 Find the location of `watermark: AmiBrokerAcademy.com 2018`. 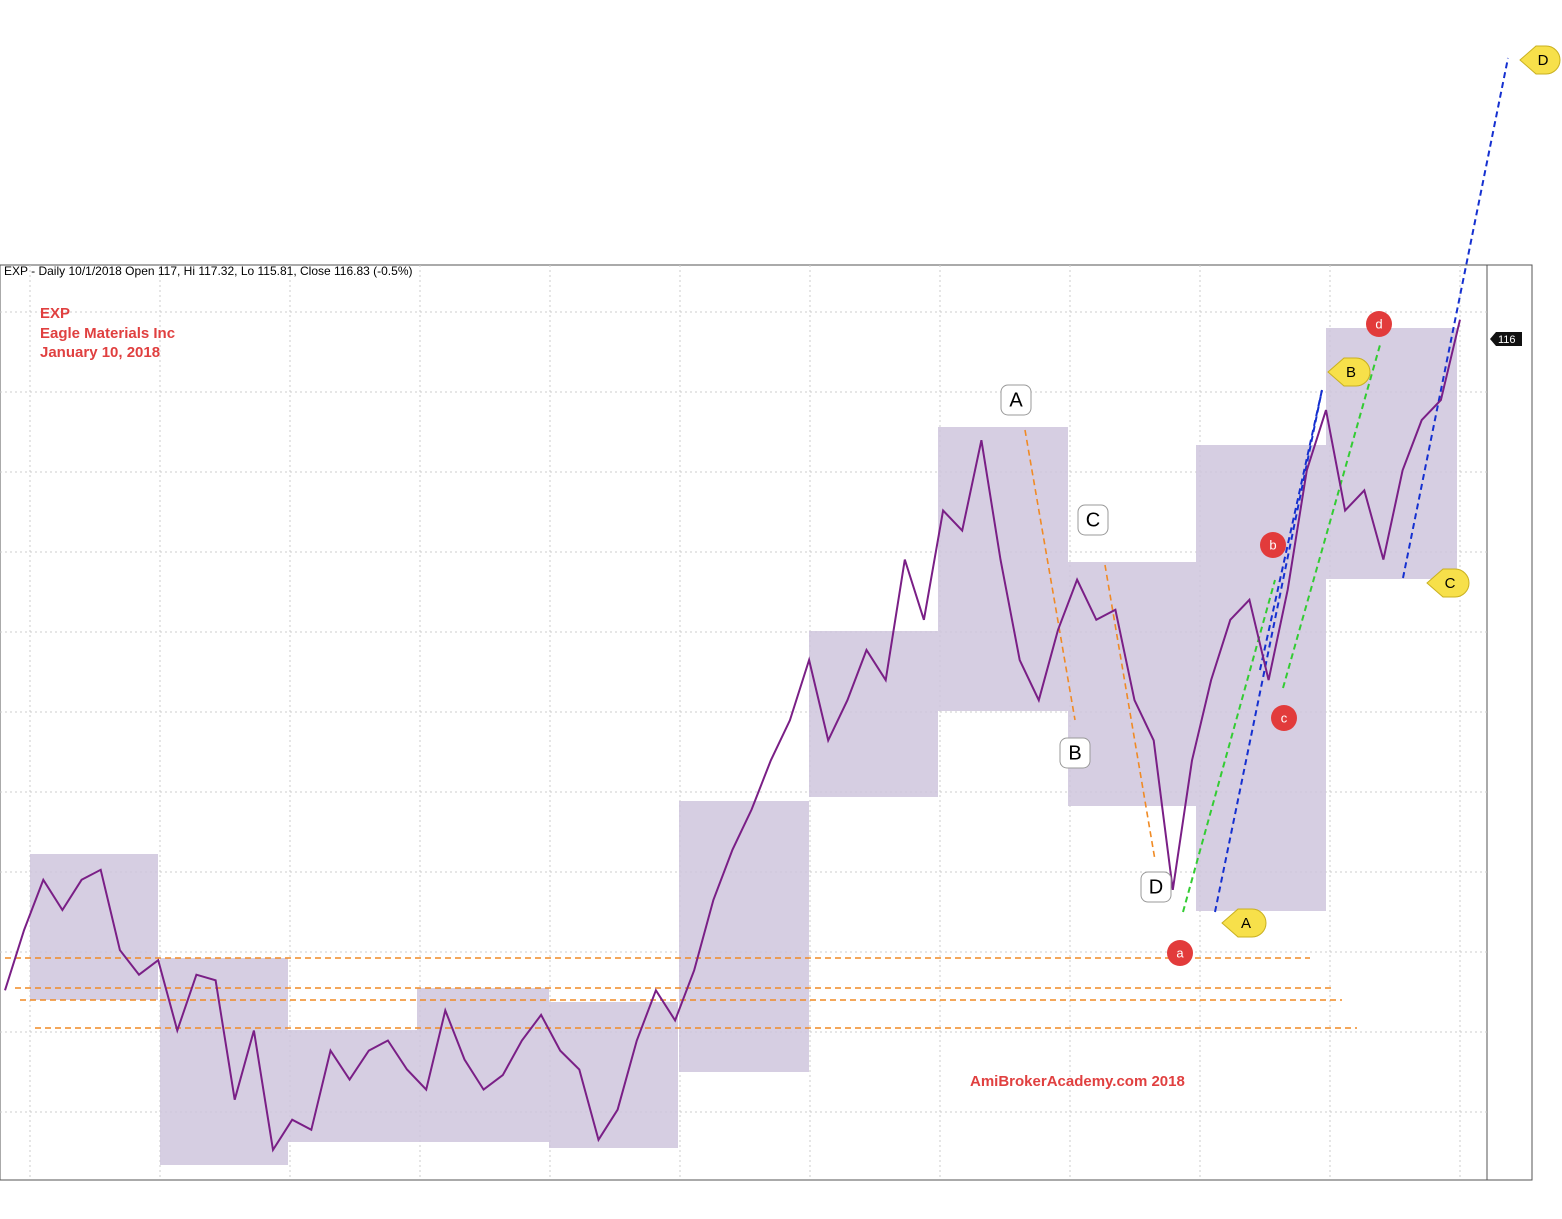

watermark: AmiBrokerAcademy.com 2018 is located at coordinates (1077, 1081).